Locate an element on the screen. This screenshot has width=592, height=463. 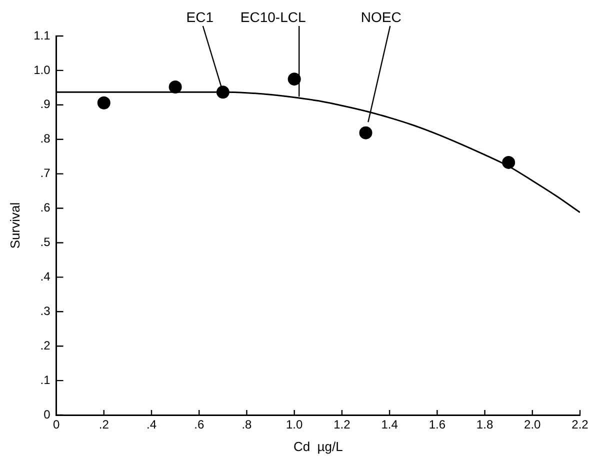
y-axis-title: Survival is located at coordinates (14, 225).